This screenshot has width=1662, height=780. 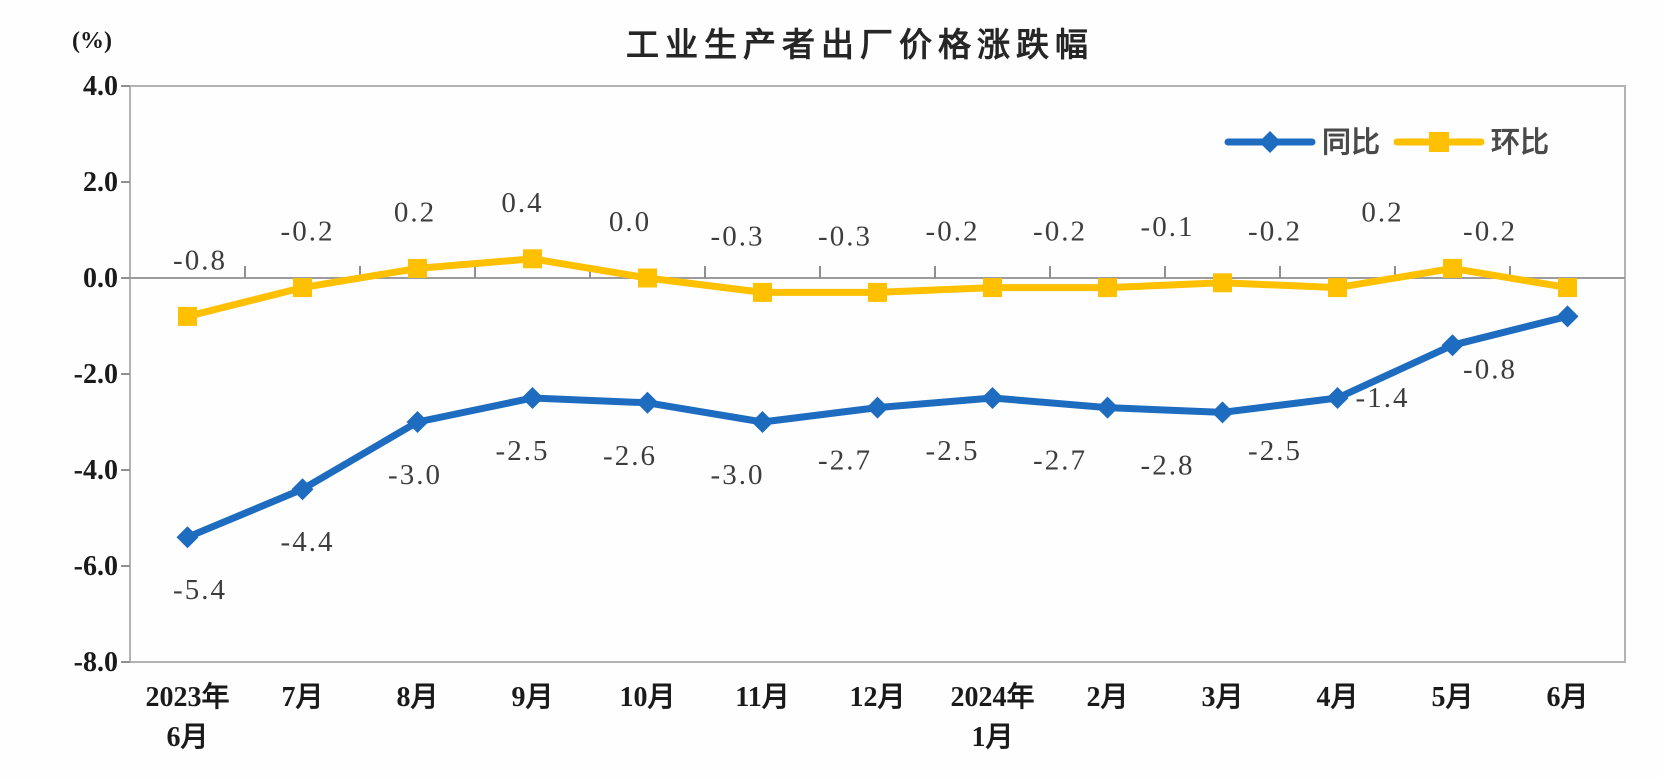 What do you see at coordinates (187, 696) in the screenshot?
I see `x-axis-label: 2023年` at bounding box center [187, 696].